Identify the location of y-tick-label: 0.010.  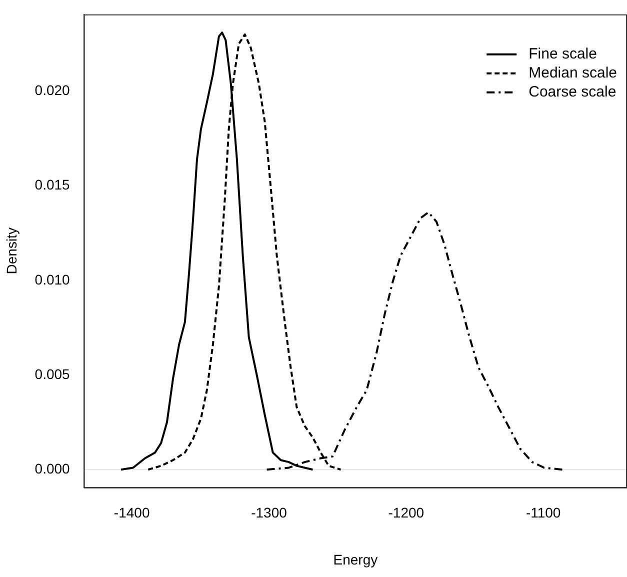
(52, 279).